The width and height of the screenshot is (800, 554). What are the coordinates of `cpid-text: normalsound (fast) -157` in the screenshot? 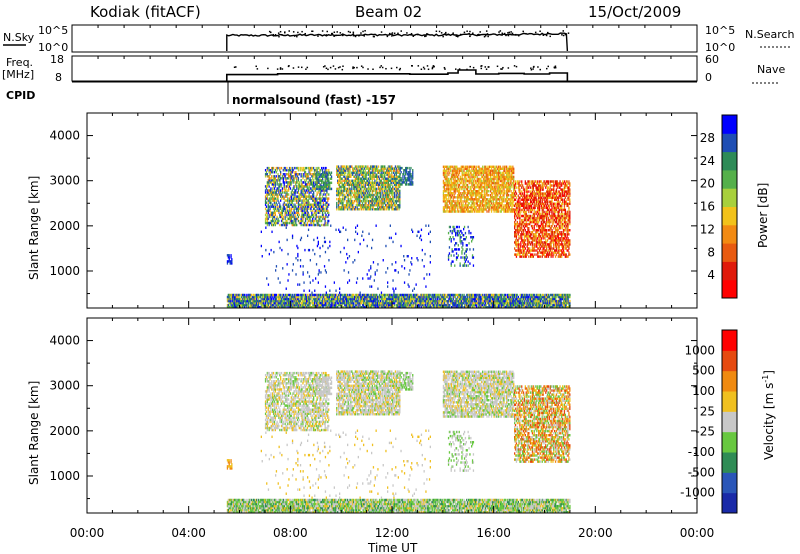 It's located at (314, 100).